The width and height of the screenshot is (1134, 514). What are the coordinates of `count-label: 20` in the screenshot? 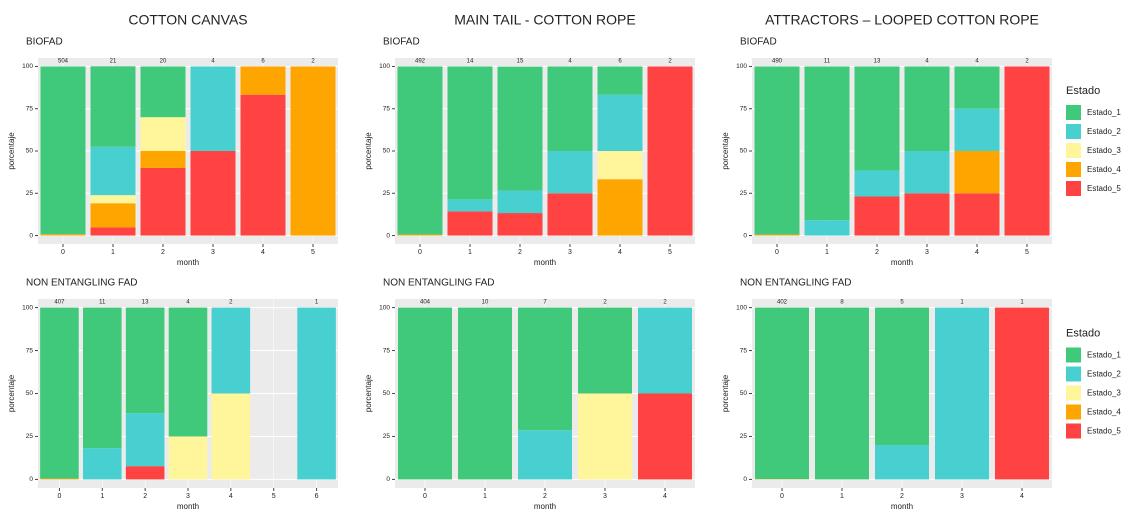 It's located at (163, 62).